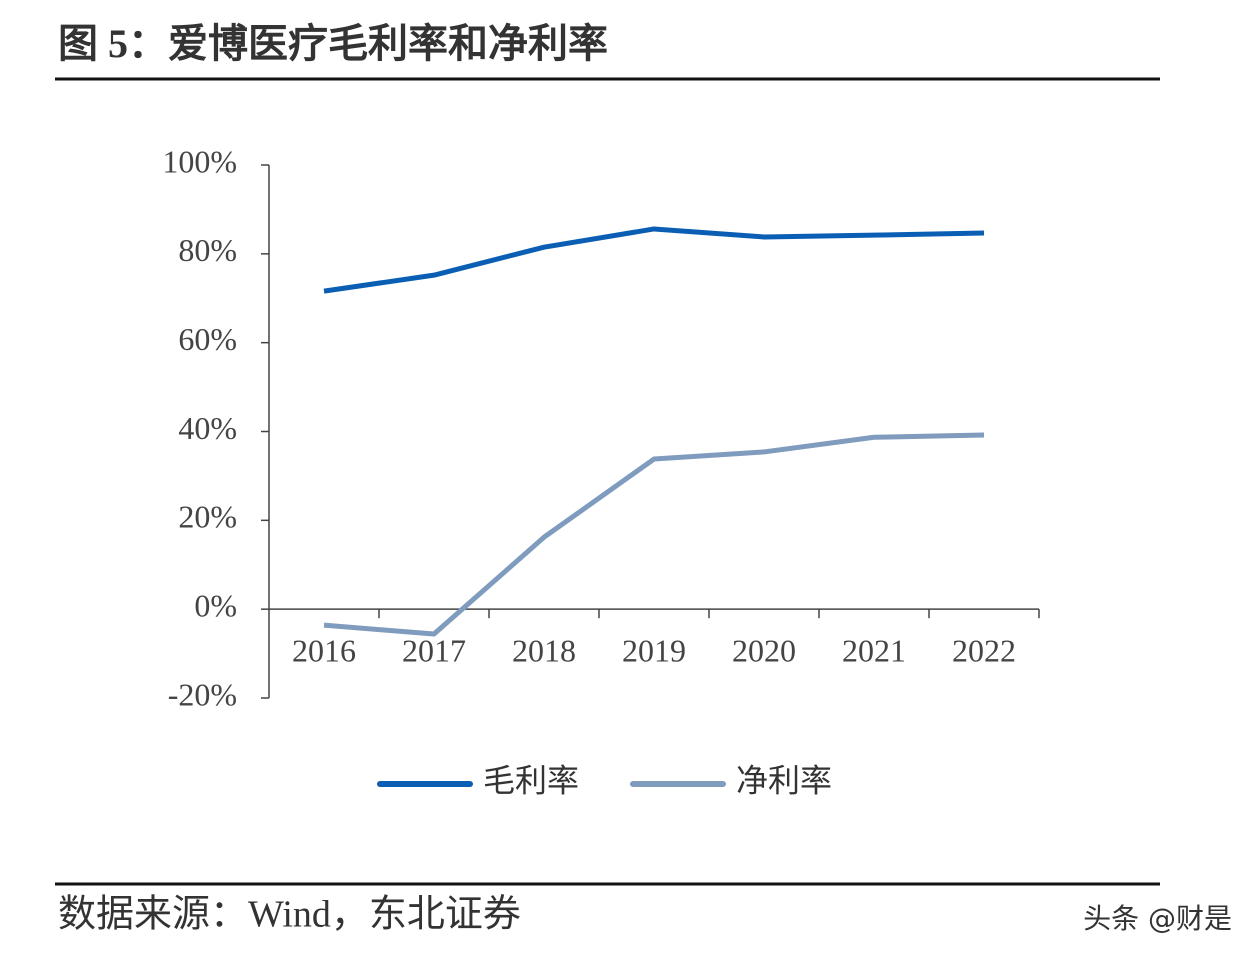 This screenshot has width=1260, height=966. I want to click on x-tick-label: 2020, so click(764, 651).